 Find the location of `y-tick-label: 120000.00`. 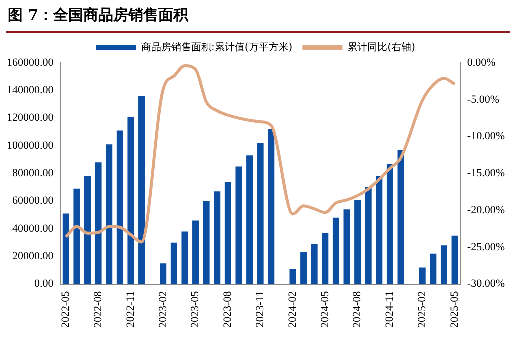

y-tick-label: 120000.00 is located at coordinates (30, 118).